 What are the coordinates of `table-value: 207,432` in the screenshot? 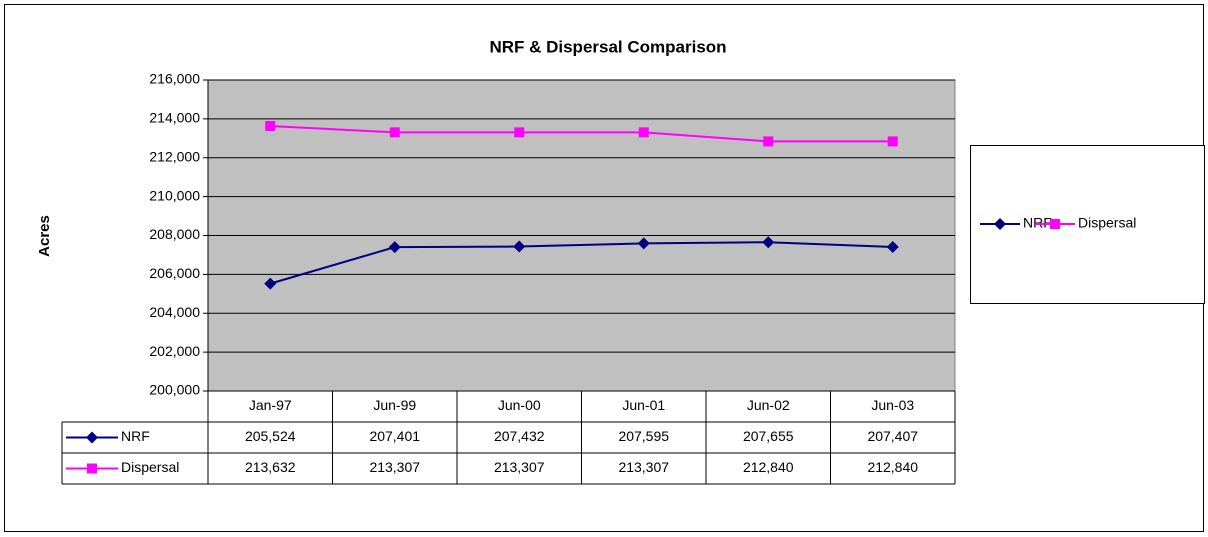 It's located at (519, 436).